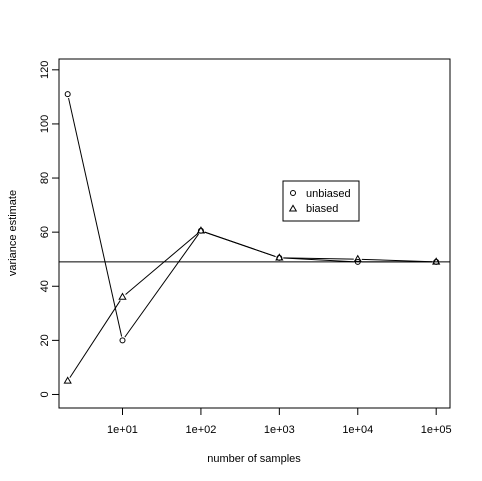 Image resolution: width=482 pixels, height=481 pixels. I want to click on y-tick-label: 80, so click(45, 178).